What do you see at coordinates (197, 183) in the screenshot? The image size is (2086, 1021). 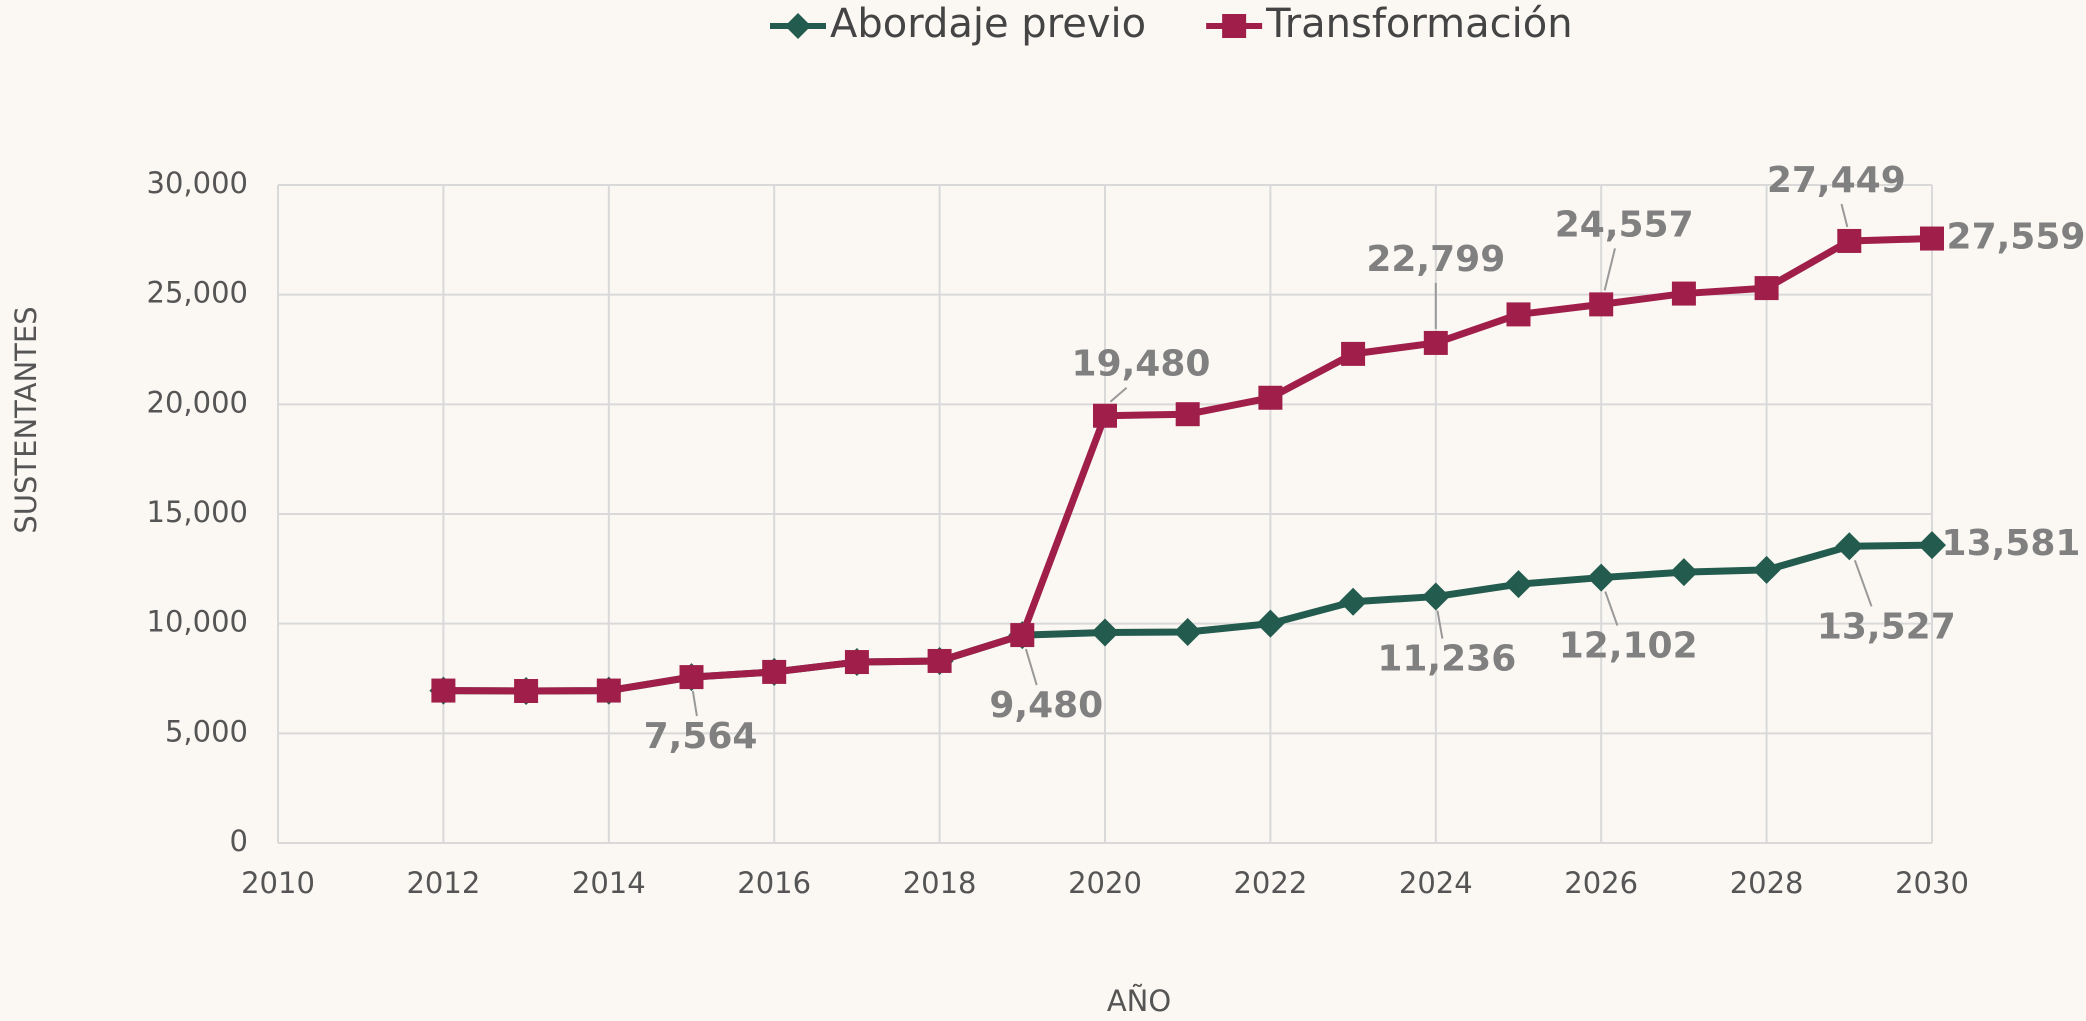 I see `y-tick-label: 30,000` at bounding box center [197, 183].